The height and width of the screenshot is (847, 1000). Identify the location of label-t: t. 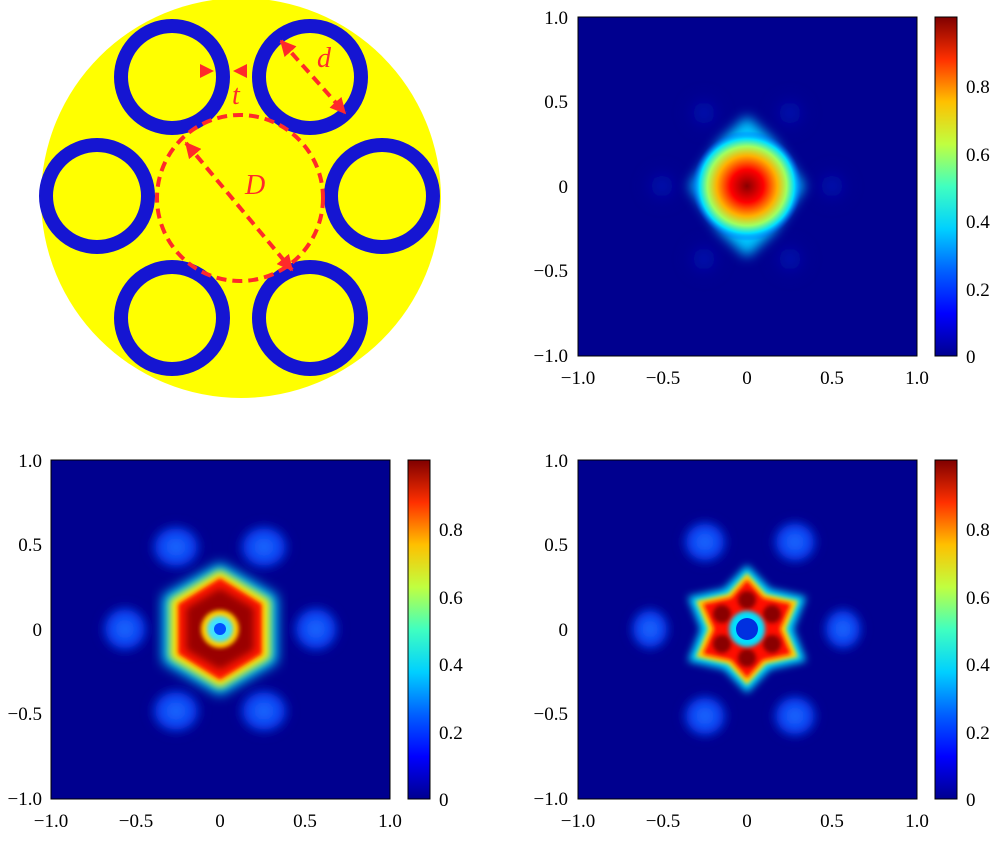
(236, 95).